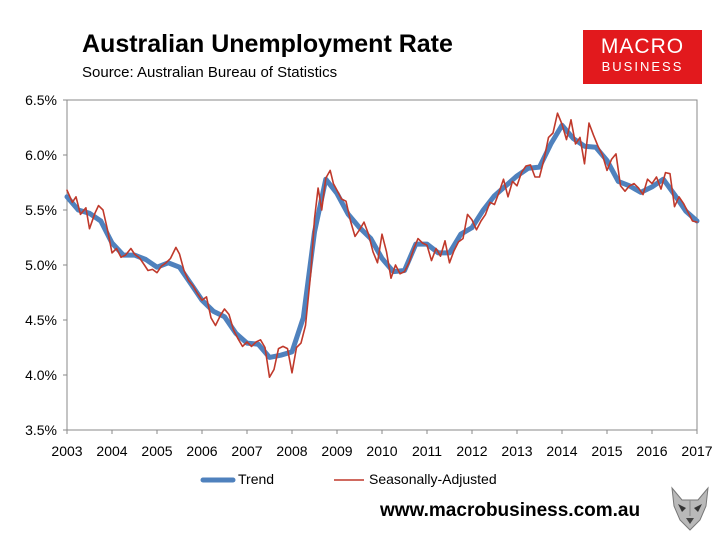 The image size is (723, 536). Describe the element at coordinates (41, 155) in the screenshot. I see `y-tick-label: 6.0%` at that location.